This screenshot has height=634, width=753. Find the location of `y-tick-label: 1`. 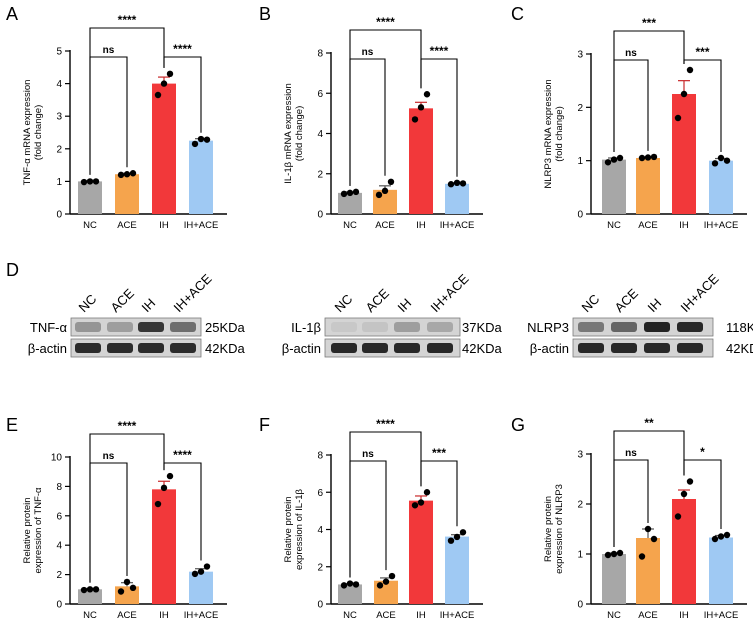

y-tick-label: 1 is located at coordinates (59, 182).